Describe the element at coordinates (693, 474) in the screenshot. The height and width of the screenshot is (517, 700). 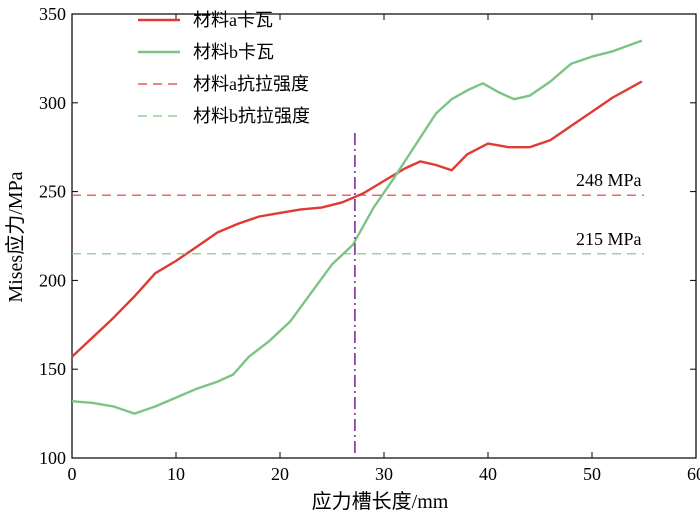
I see `x-tick-label: 60` at that location.